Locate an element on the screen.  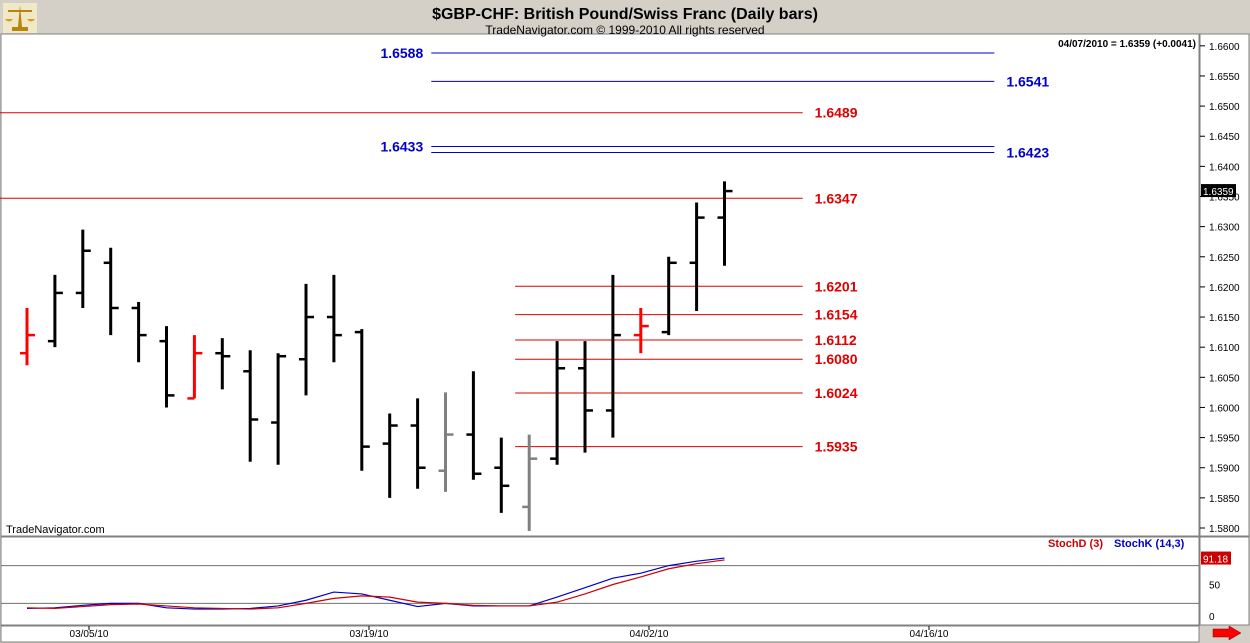
last-price-label: 1.6359 is located at coordinates (1218, 192).